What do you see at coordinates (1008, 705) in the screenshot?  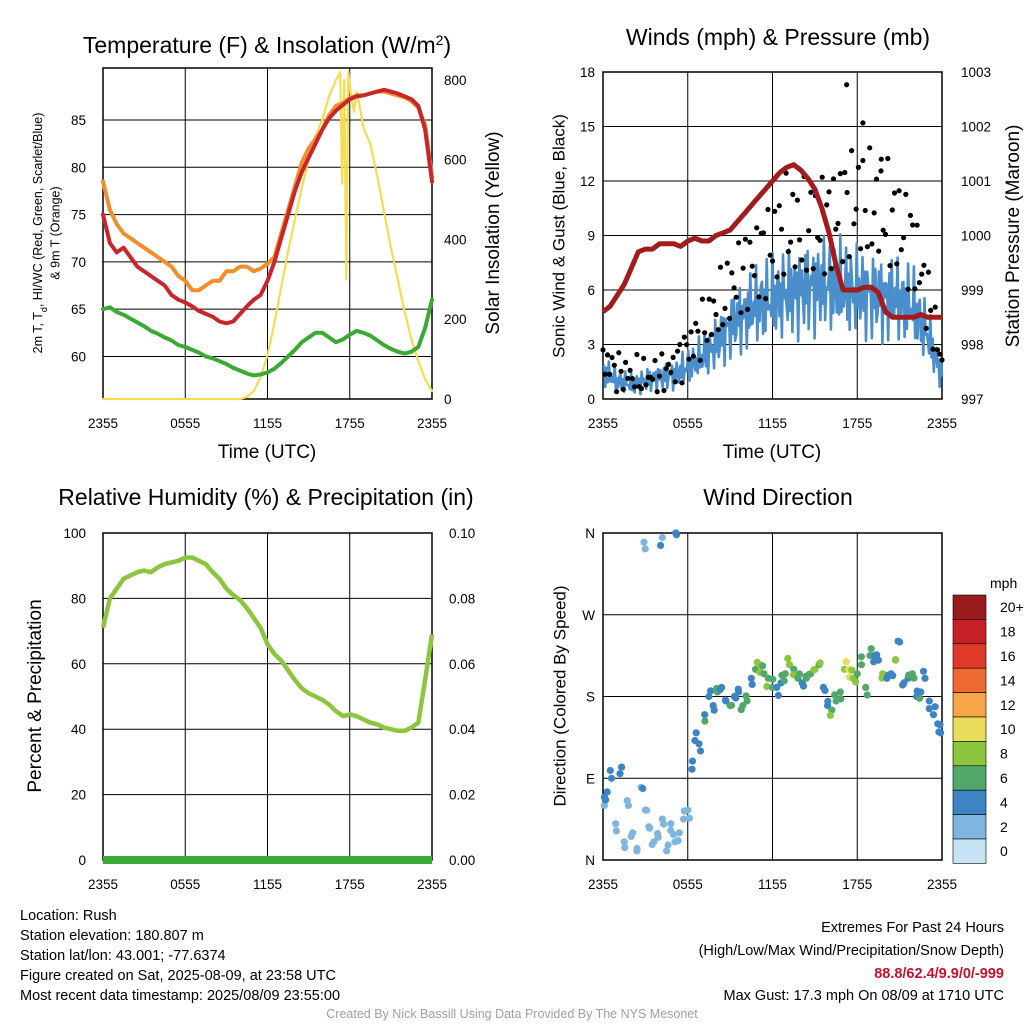 I see `colorbar-label: 12` at bounding box center [1008, 705].